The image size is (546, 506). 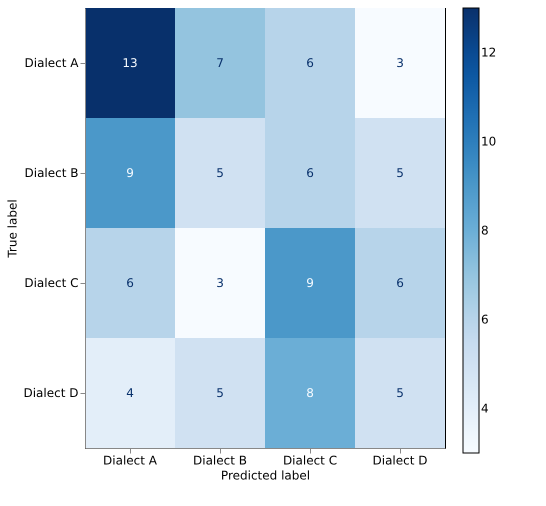 What do you see at coordinates (310, 461) in the screenshot?
I see `x-tick-label: Dialect C` at bounding box center [310, 461].